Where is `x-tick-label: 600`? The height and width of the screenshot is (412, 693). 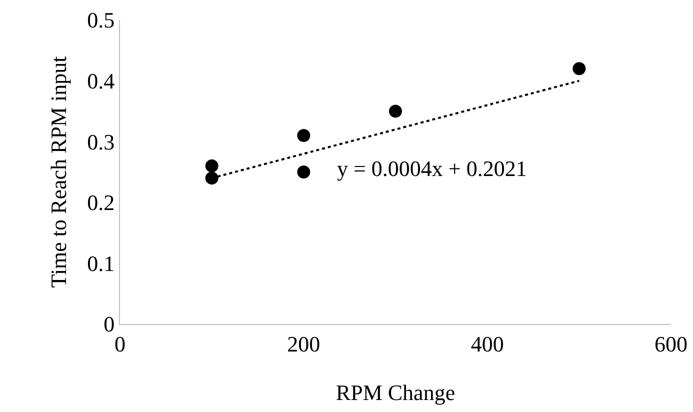 x-tick-label: 600 is located at coordinates (671, 343).